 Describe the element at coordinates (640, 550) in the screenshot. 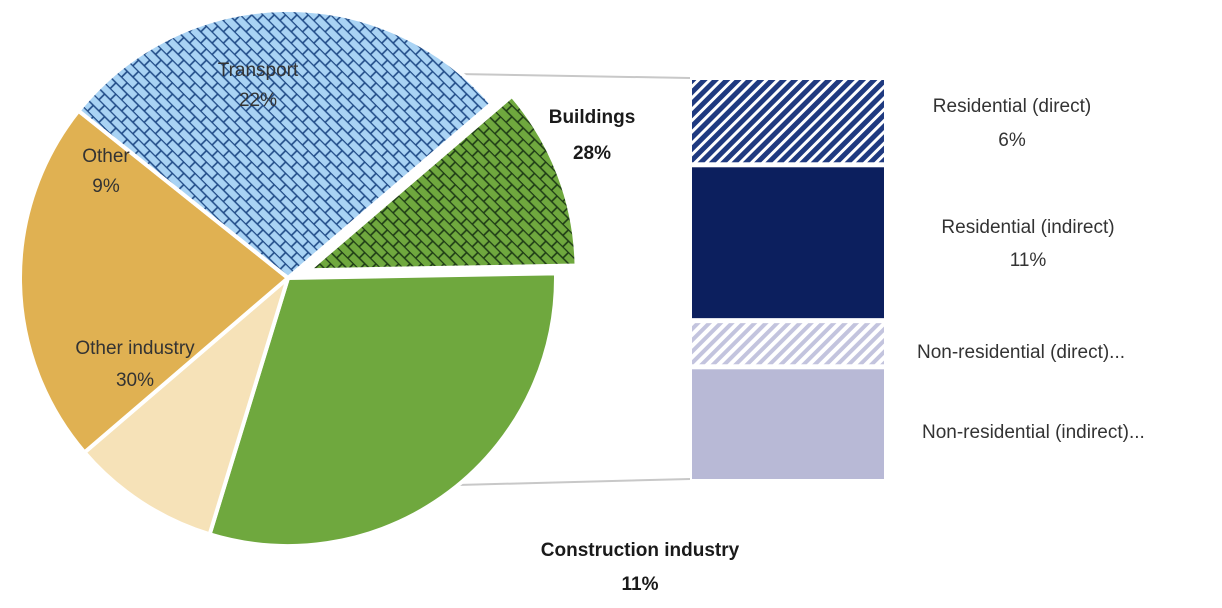

I see `pie-label-construction: Construction industry` at that location.